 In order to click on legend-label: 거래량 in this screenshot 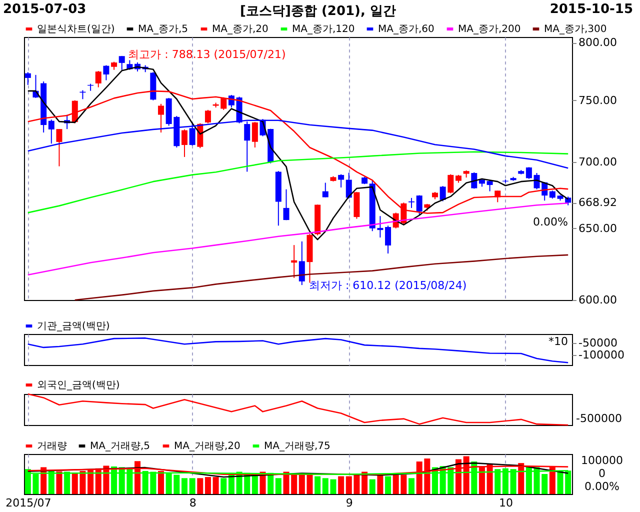, I will do `click(52, 446)`.